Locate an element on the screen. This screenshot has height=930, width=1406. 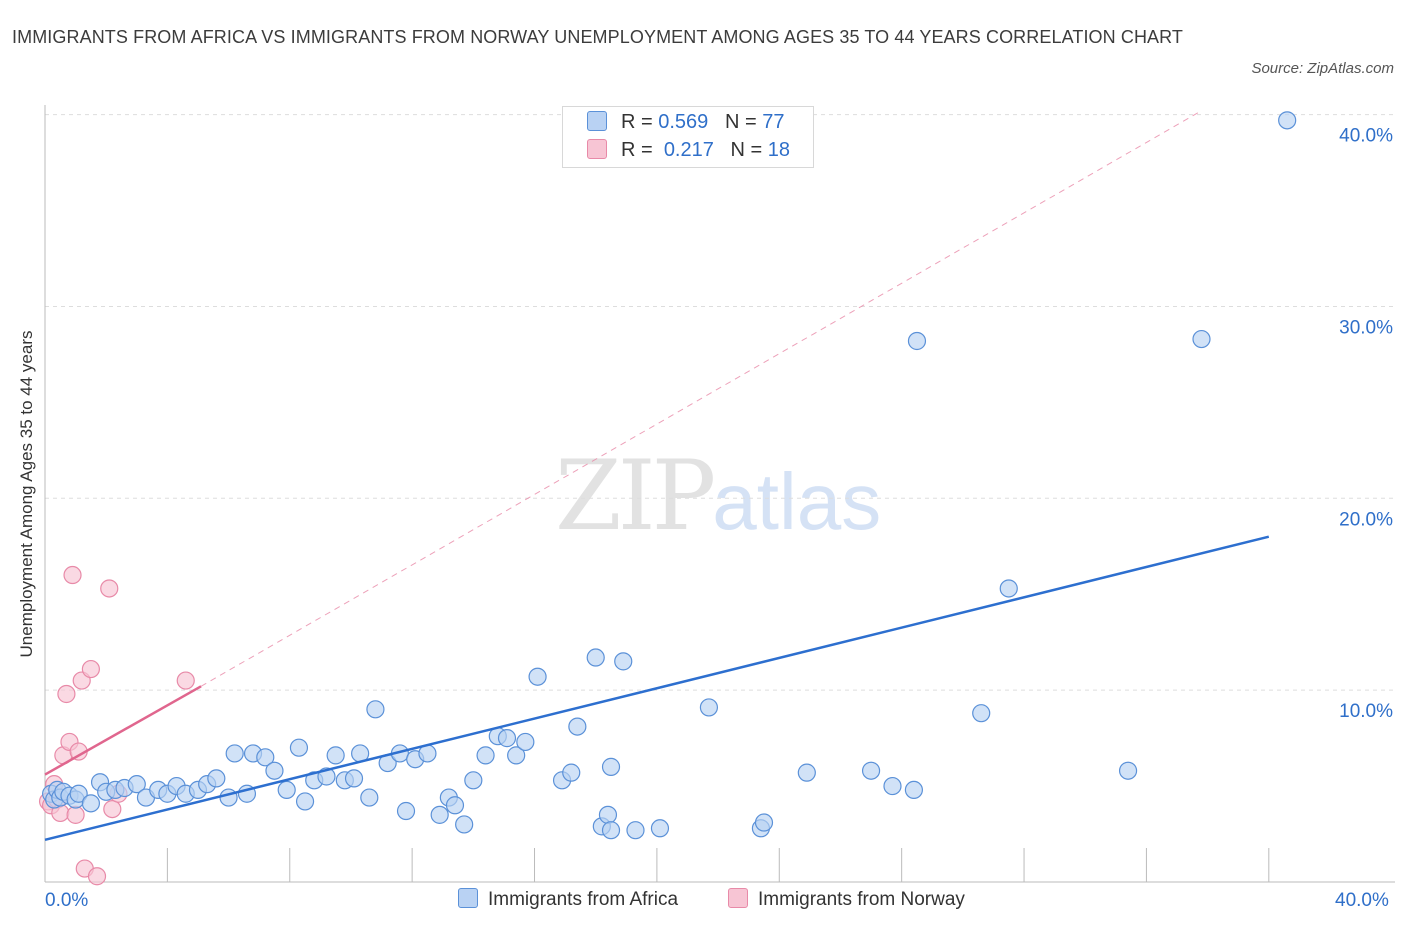
watermark-zip: ZIP is located at coordinates (635, 496).